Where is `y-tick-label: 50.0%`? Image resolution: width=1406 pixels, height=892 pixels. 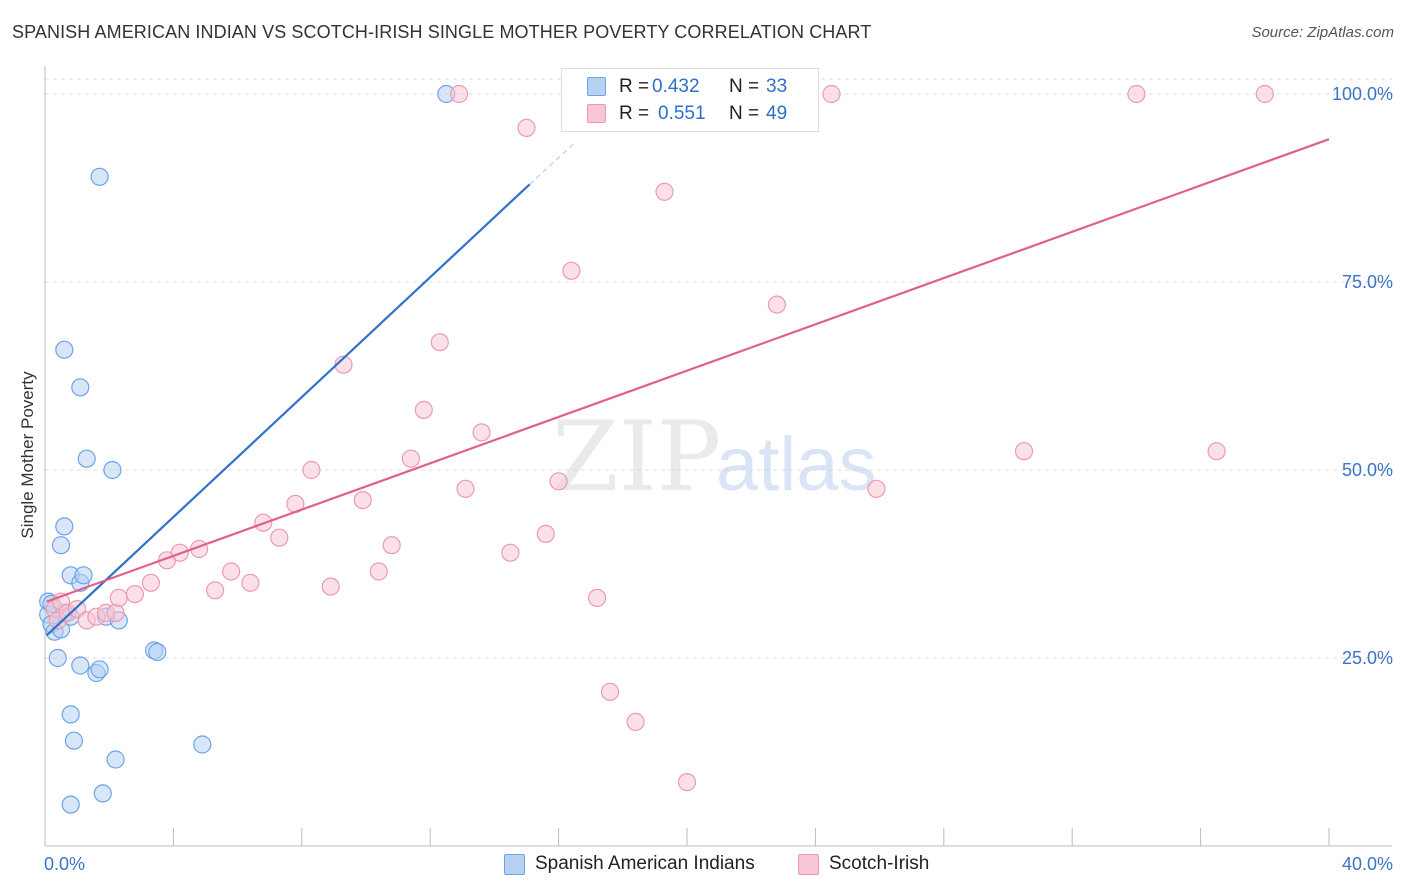 y-tick-label: 50.0% is located at coordinates (1367, 470).